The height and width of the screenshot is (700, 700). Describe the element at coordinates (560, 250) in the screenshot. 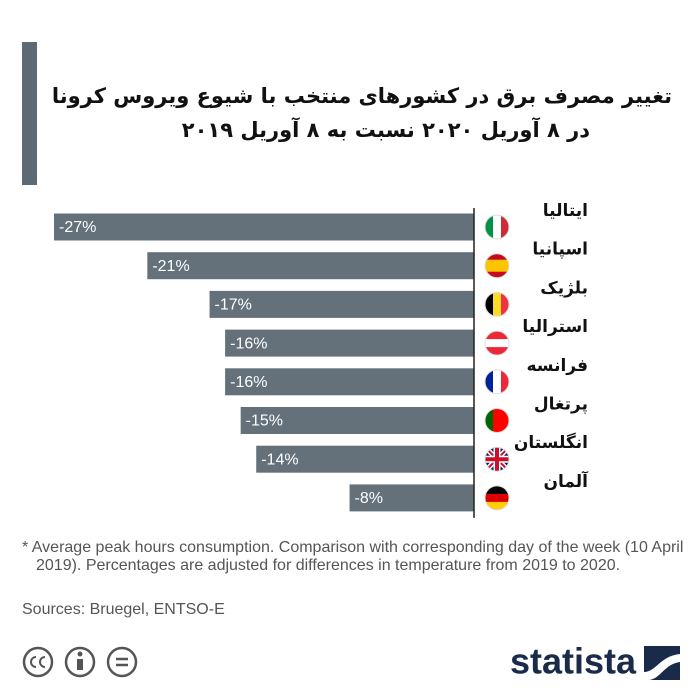

I see `category-label: اسپانیا` at that location.